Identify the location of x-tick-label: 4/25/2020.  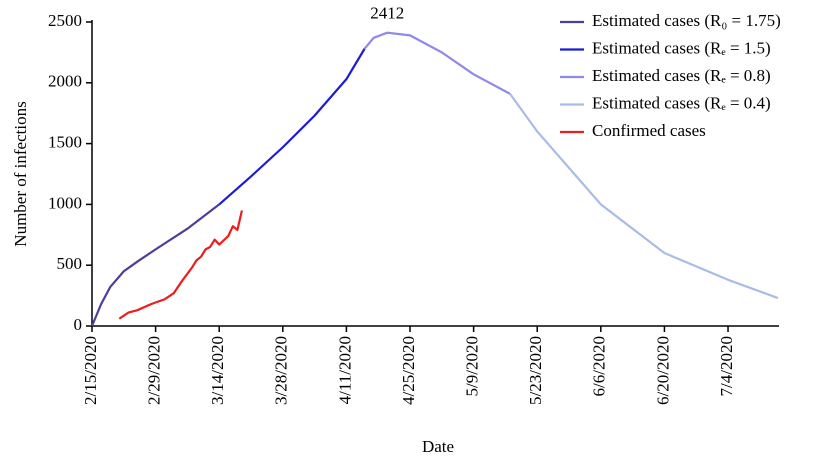
(408, 370).